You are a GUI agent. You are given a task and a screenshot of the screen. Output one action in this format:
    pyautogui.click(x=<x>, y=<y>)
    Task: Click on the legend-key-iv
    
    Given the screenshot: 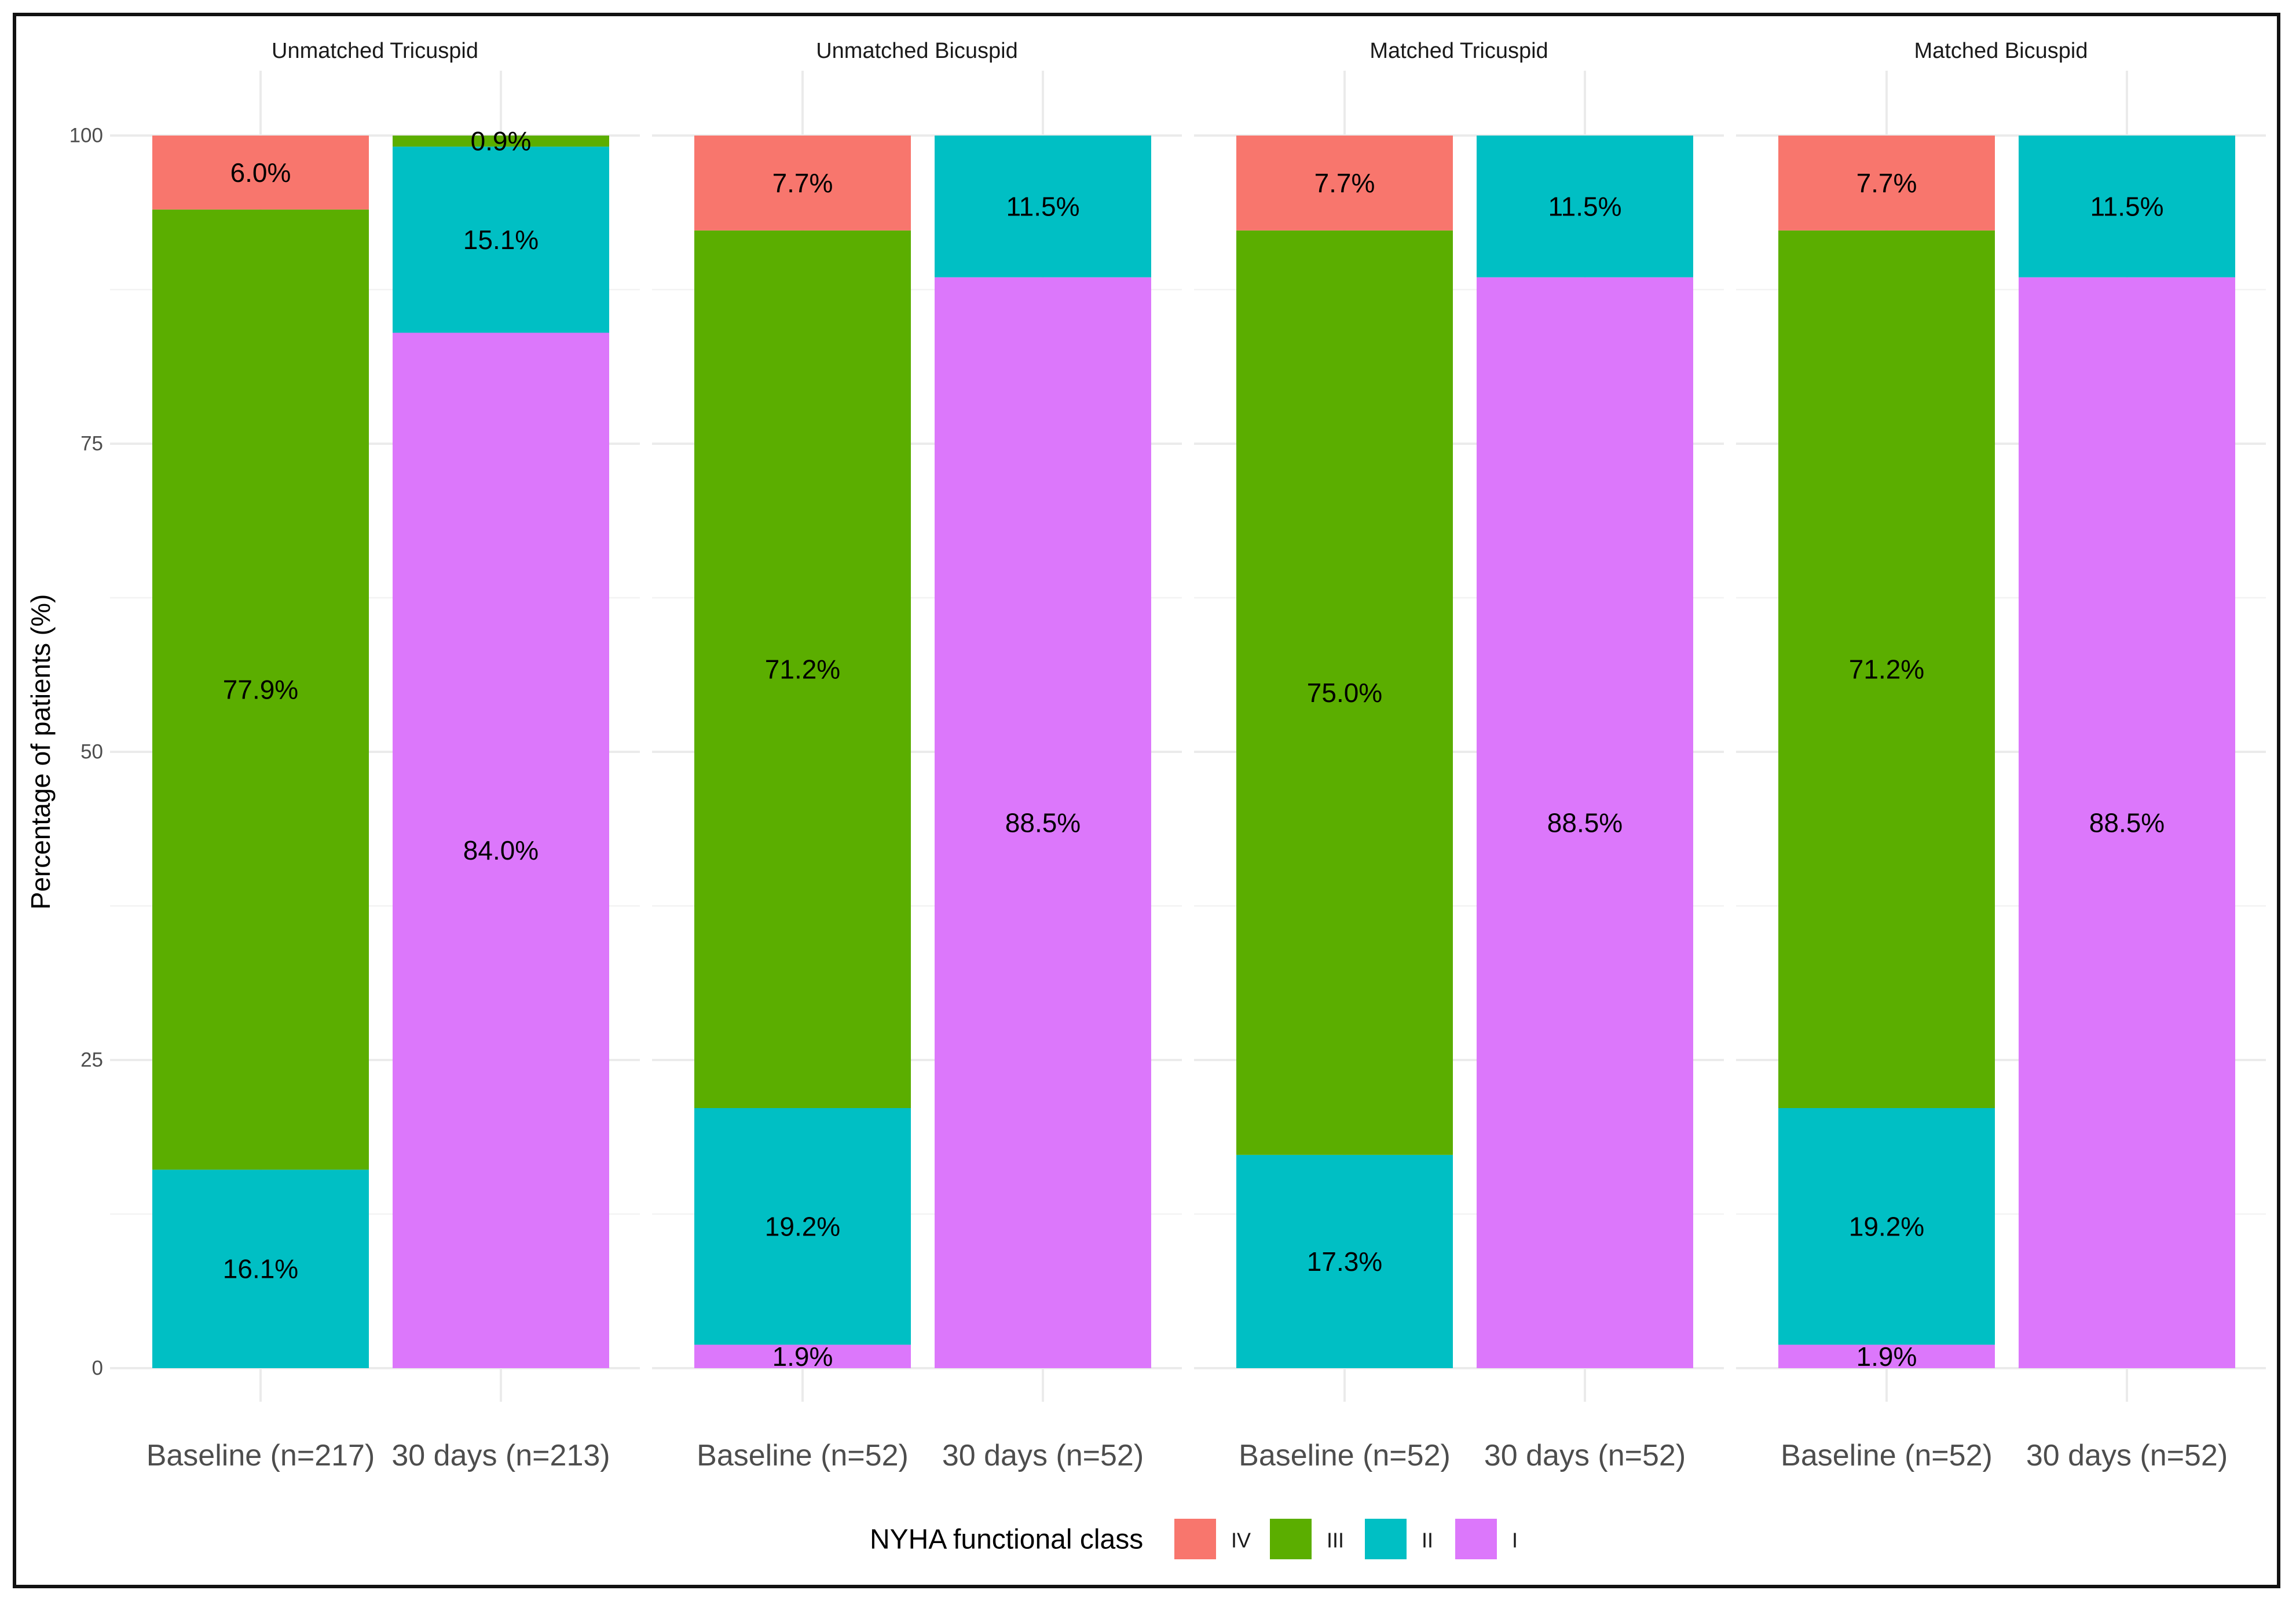 What is the action you would take?
    pyautogui.click(x=1195, y=1539)
    